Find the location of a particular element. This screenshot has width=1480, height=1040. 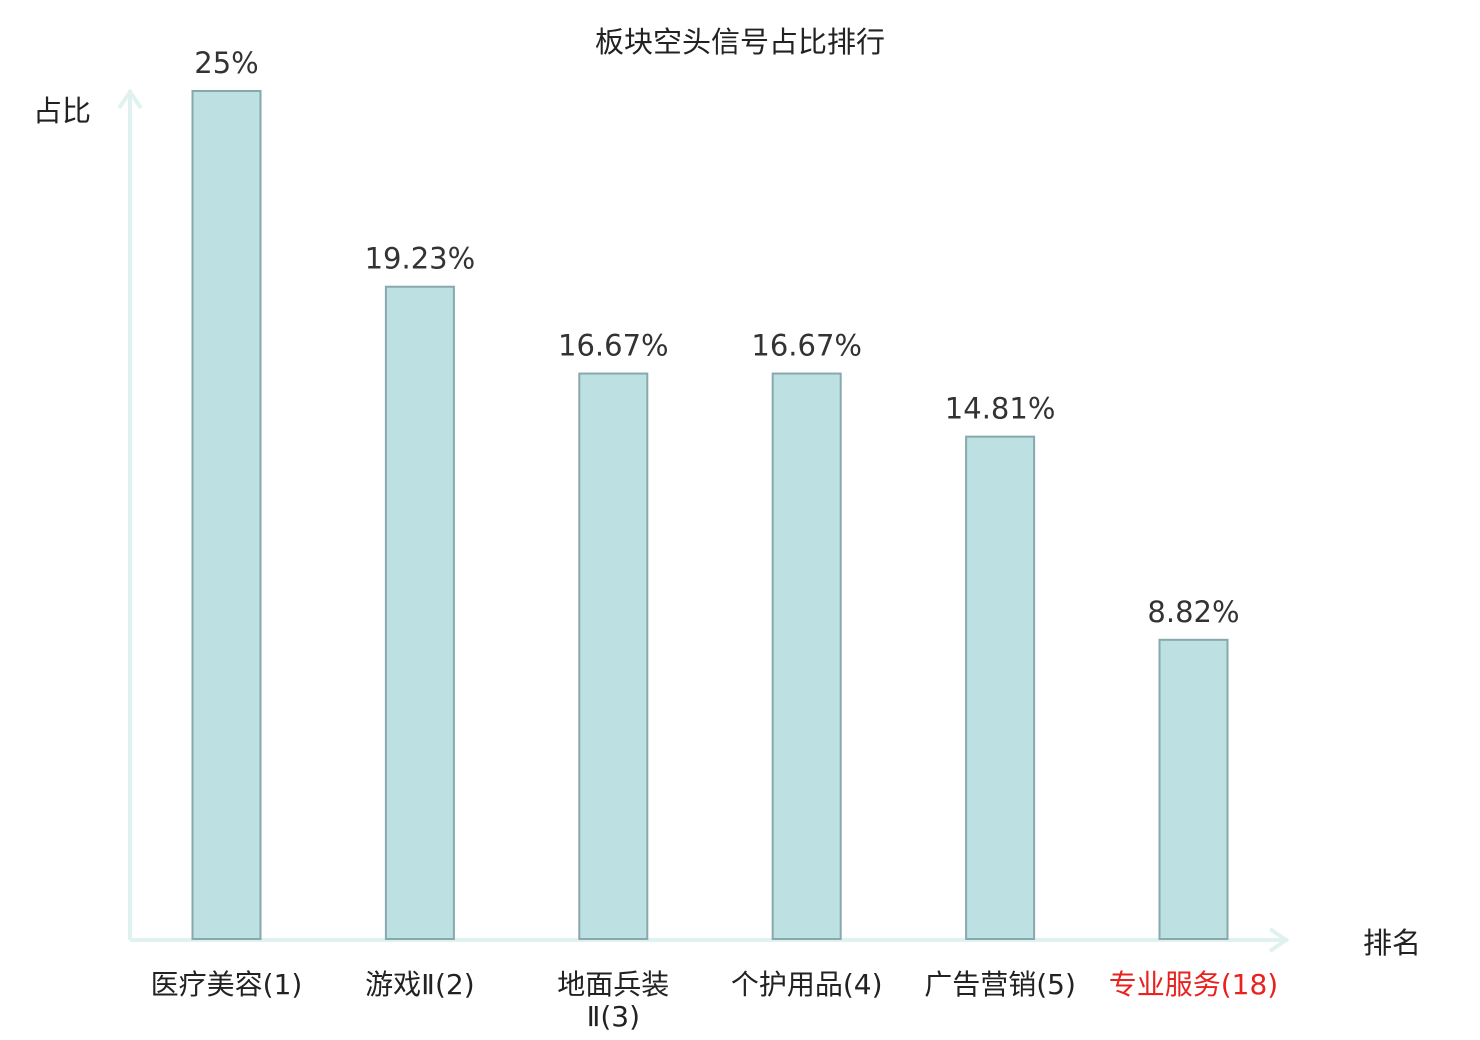

x-tick-label: 医疗美容(1) is located at coordinates (227, 984).